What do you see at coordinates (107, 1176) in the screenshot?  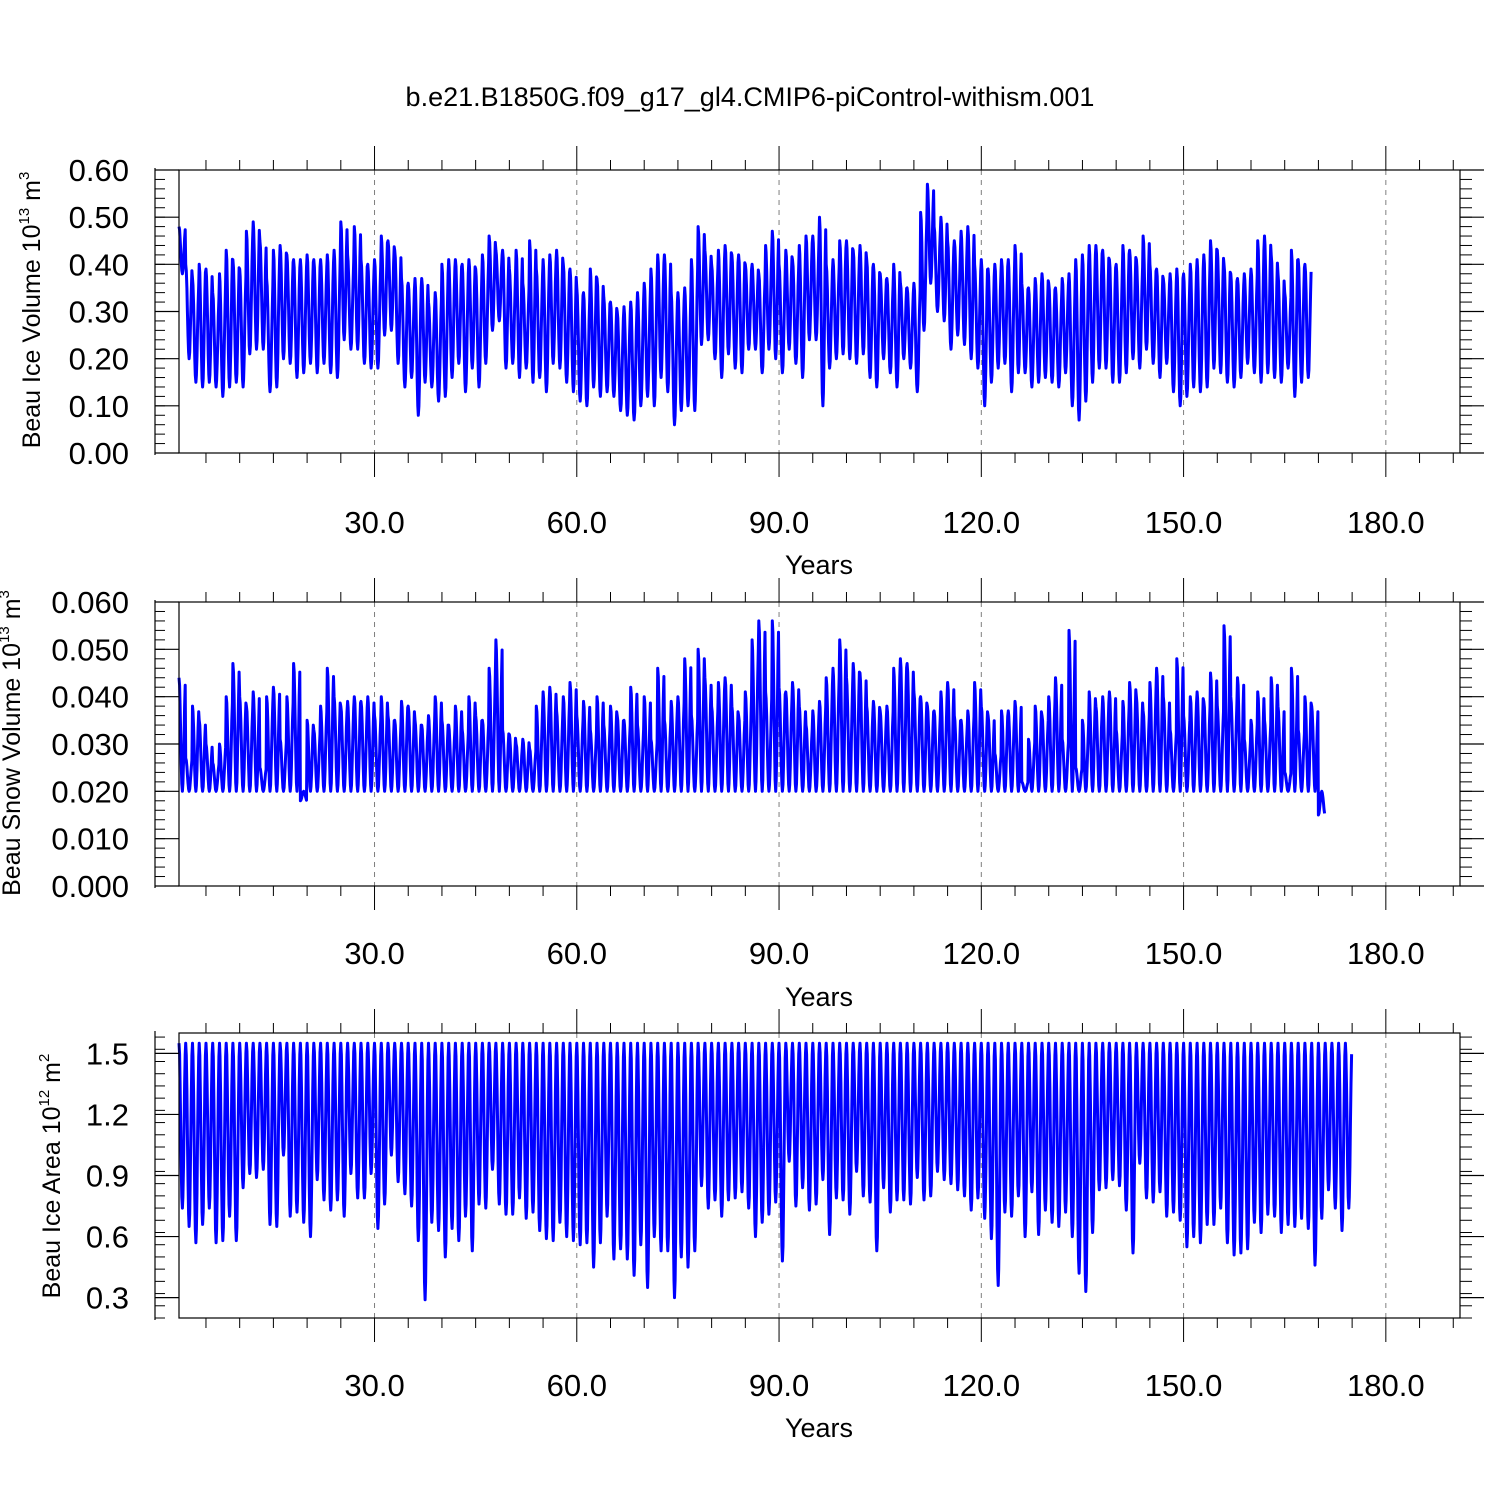 I see `ice-area-y-tick-label: 0.9` at bounding box center [107, 1176].